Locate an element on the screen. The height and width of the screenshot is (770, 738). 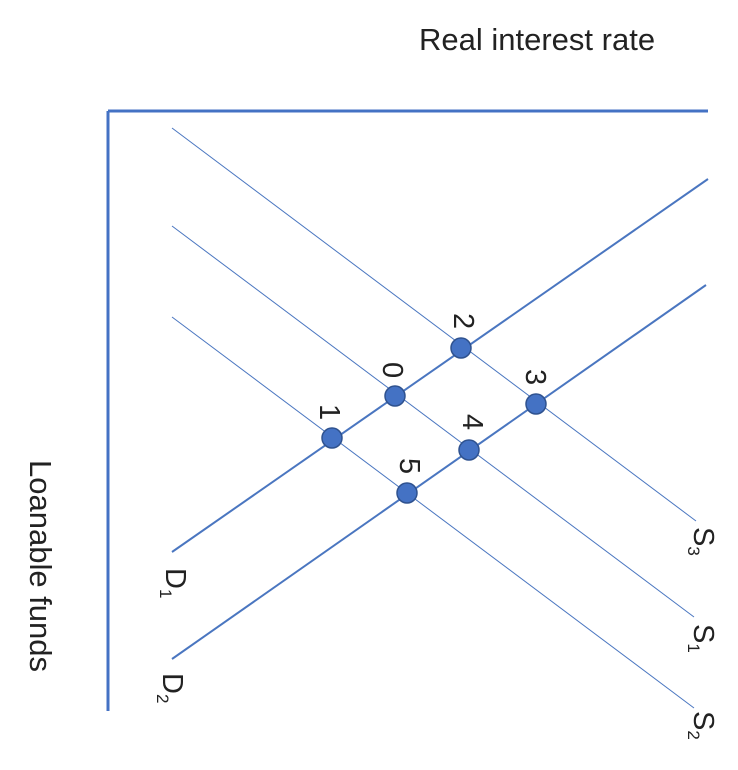
curve-label-s3: S3 is located at coordinates (701, 541).